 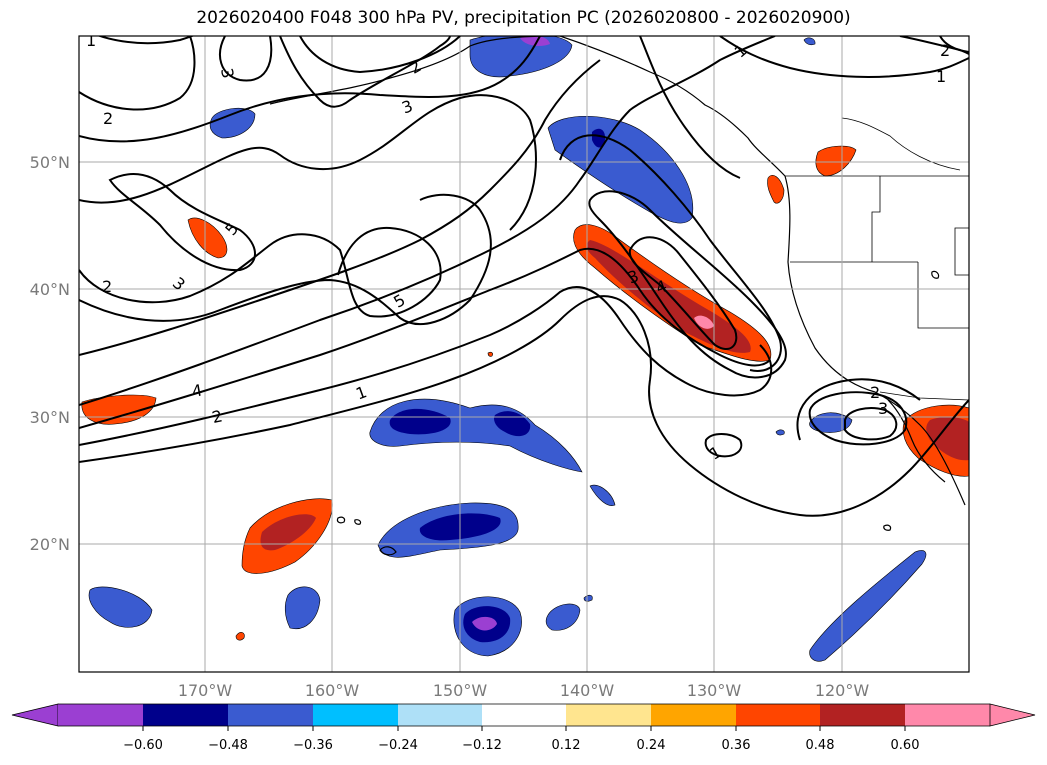 What do you see at coordinates (524, 690) in the screenshot?
I see `lon-labels: 170°W 160°W 150°W 140°W 130°W 120°W` at bounding box center [524, 690].